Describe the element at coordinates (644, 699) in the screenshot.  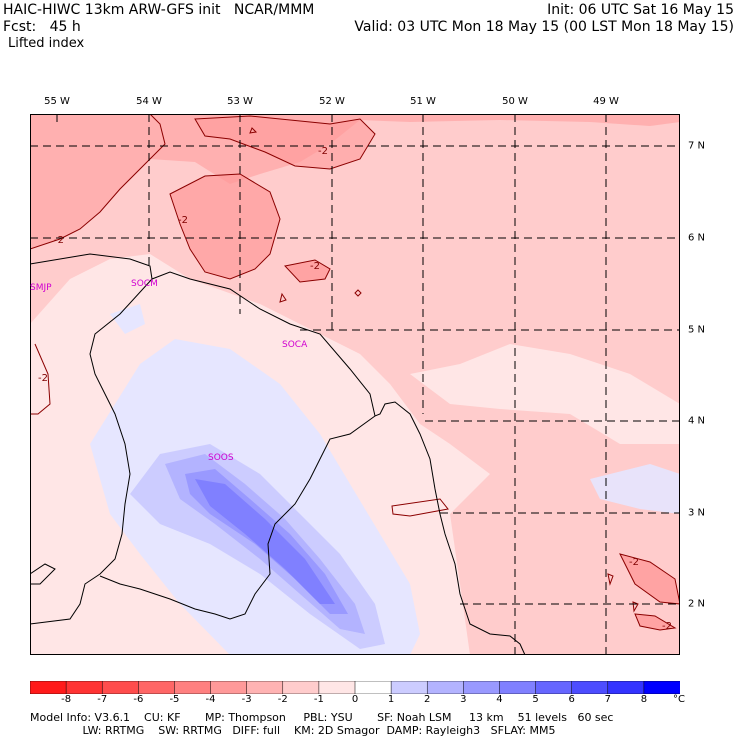
I see `color-scale-tick: 8` at that location.